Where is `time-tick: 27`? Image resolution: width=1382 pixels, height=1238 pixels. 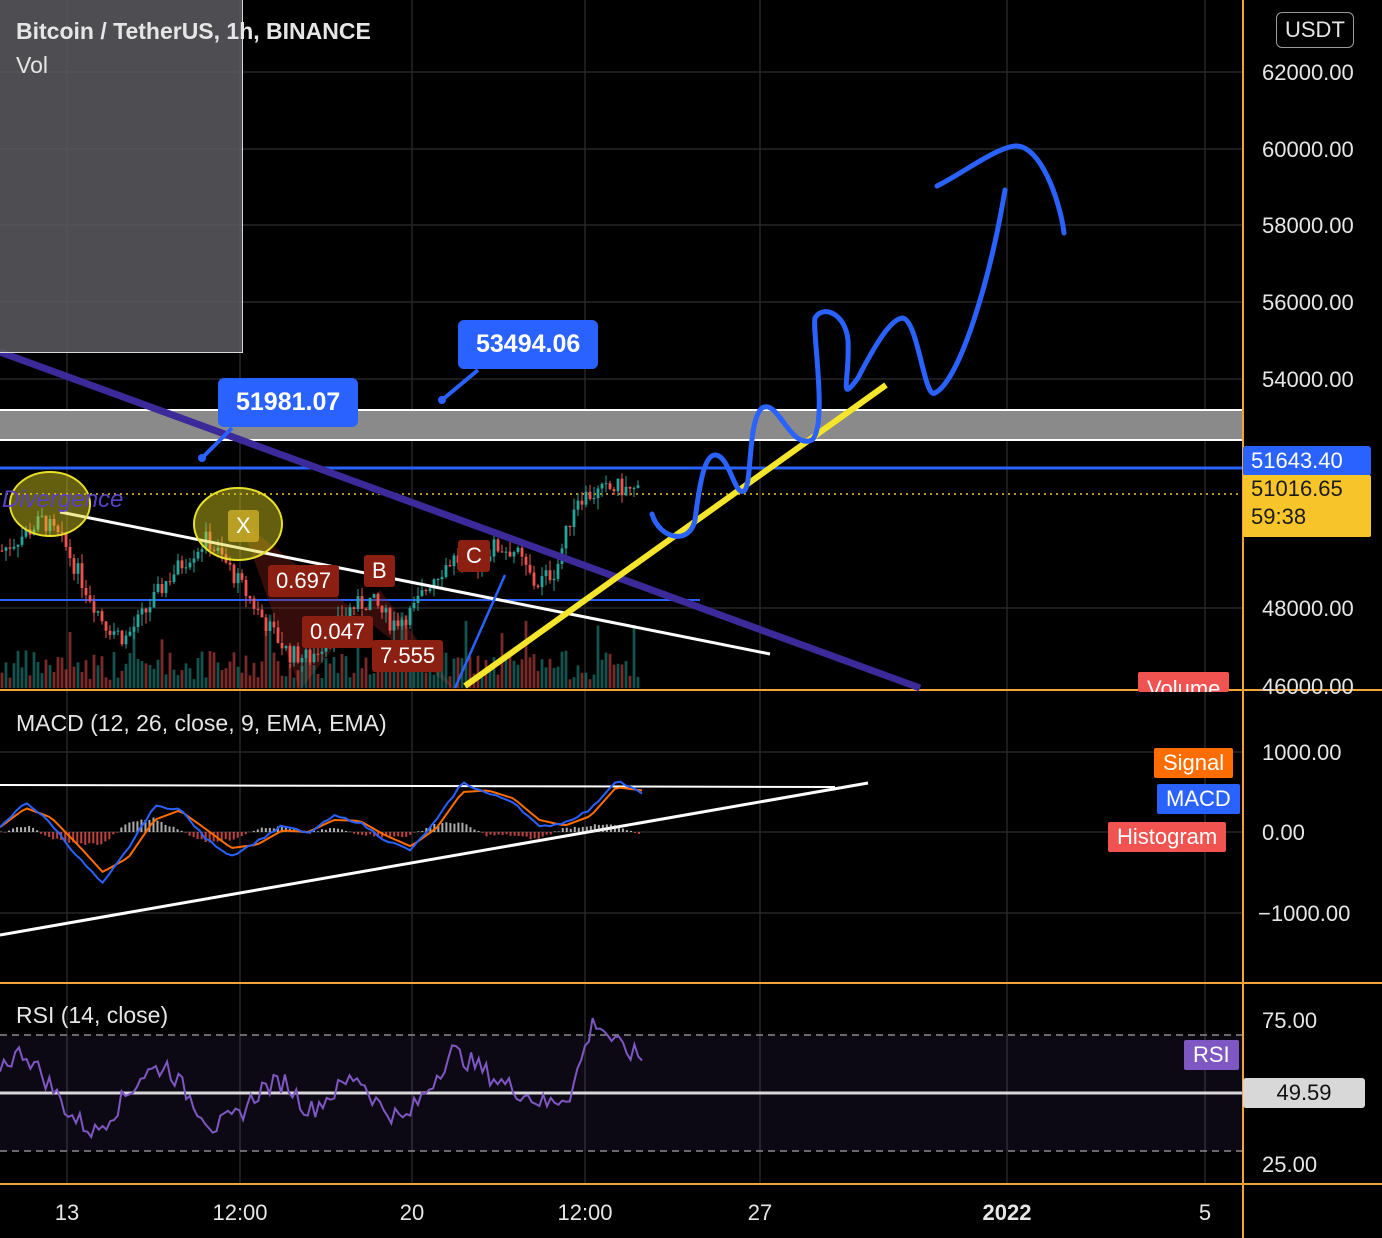 time-tick: 27 is located at coordinates (760, 1212).